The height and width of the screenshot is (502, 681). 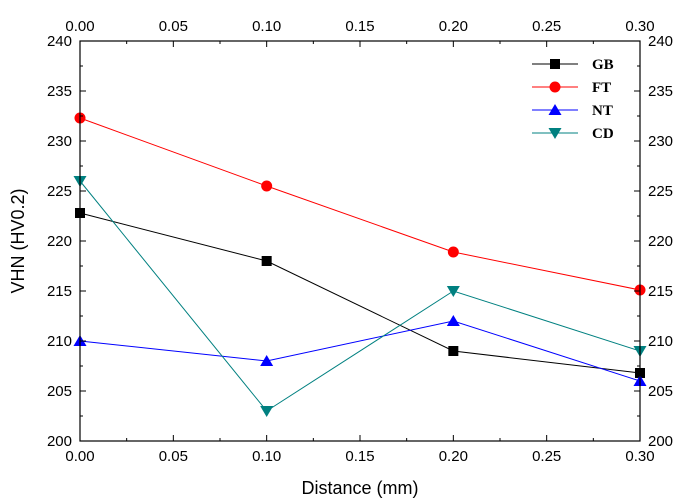 I want to click on legend-item-gb: GB, so click(x=573, y=65).